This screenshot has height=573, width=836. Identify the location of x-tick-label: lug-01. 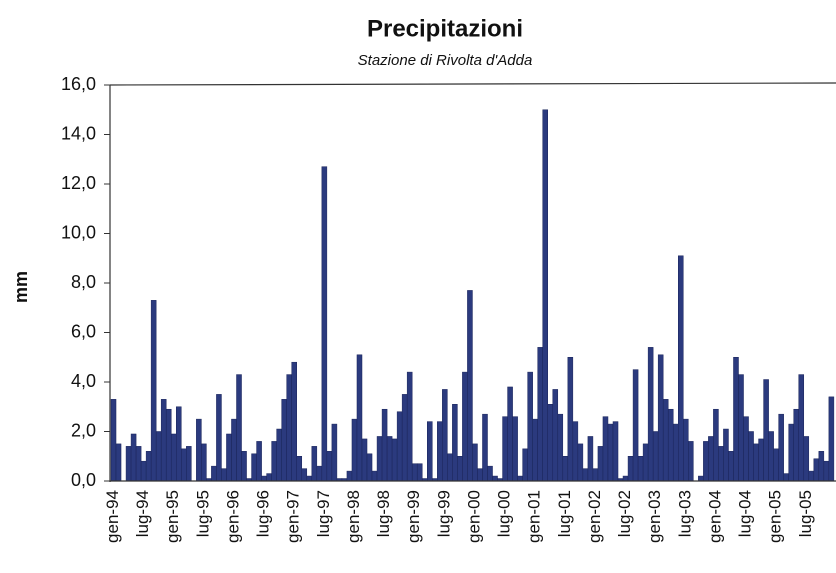
(564, 513).